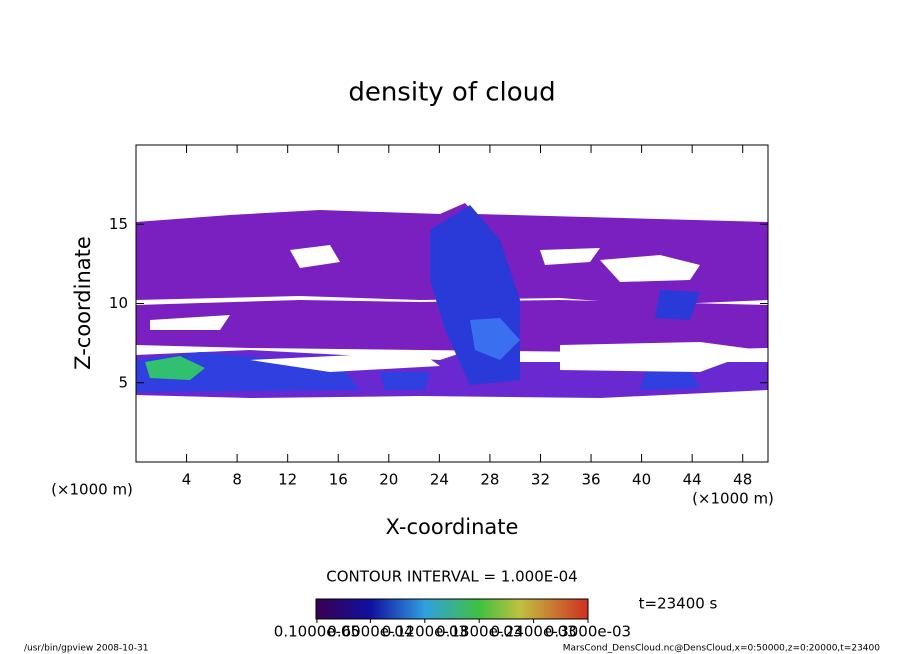 The height and width of the screenshot is (654, 904). What do you see at coordinates (641, 480) in the screenshot?
I see `x-tick-label: 40` at bounding box center [641, 480].